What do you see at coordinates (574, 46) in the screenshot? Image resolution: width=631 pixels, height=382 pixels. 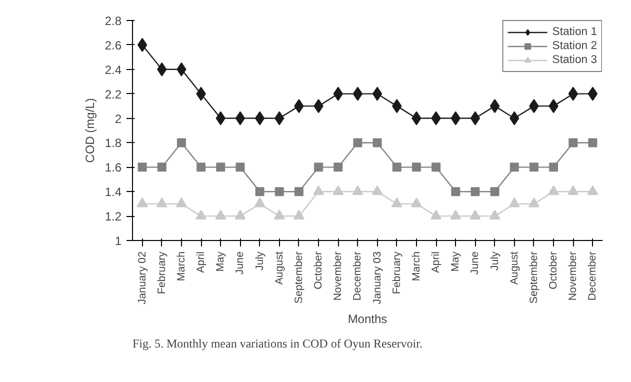 I see `legend-label: Station 2` at bounding box center [574, 46].